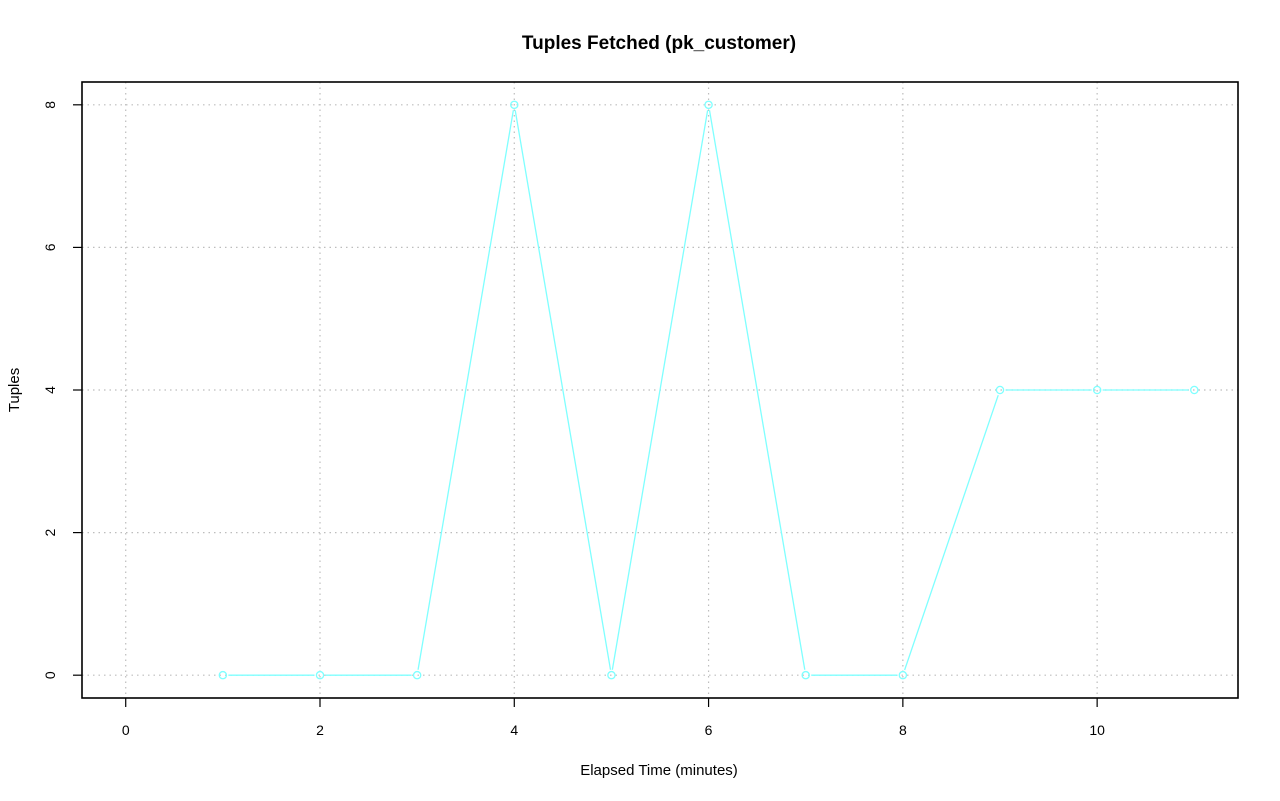 The height and width of the screenshot is (801, 1280). What do you see at coordinates (514, 730) in the screenshot?
I see `x-tick-label: 4` at bounding box center [514, 730].